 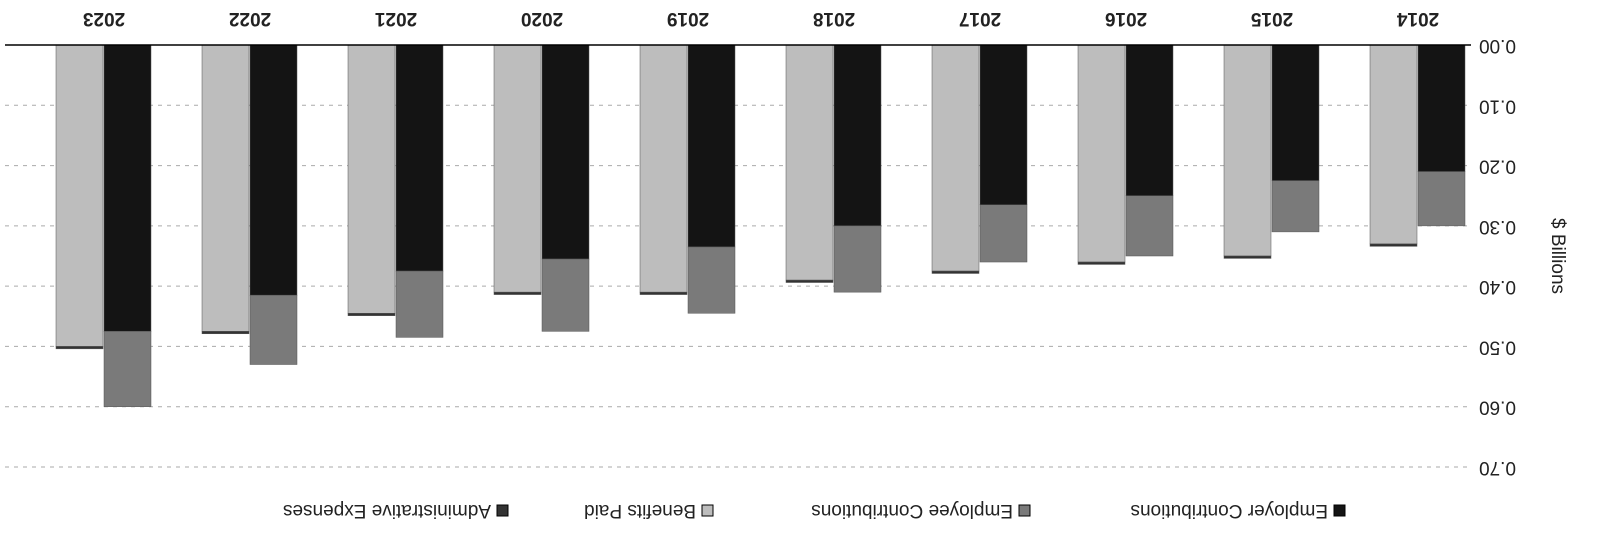 I want to click on x-tick-label: 2020, so click(x=542, y=18).